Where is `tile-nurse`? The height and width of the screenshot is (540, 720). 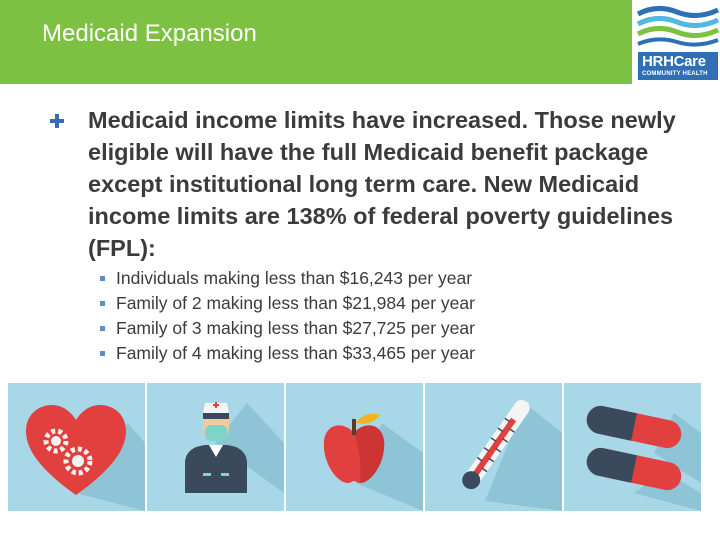
tile-nurse is located at coordinates (215, 447).